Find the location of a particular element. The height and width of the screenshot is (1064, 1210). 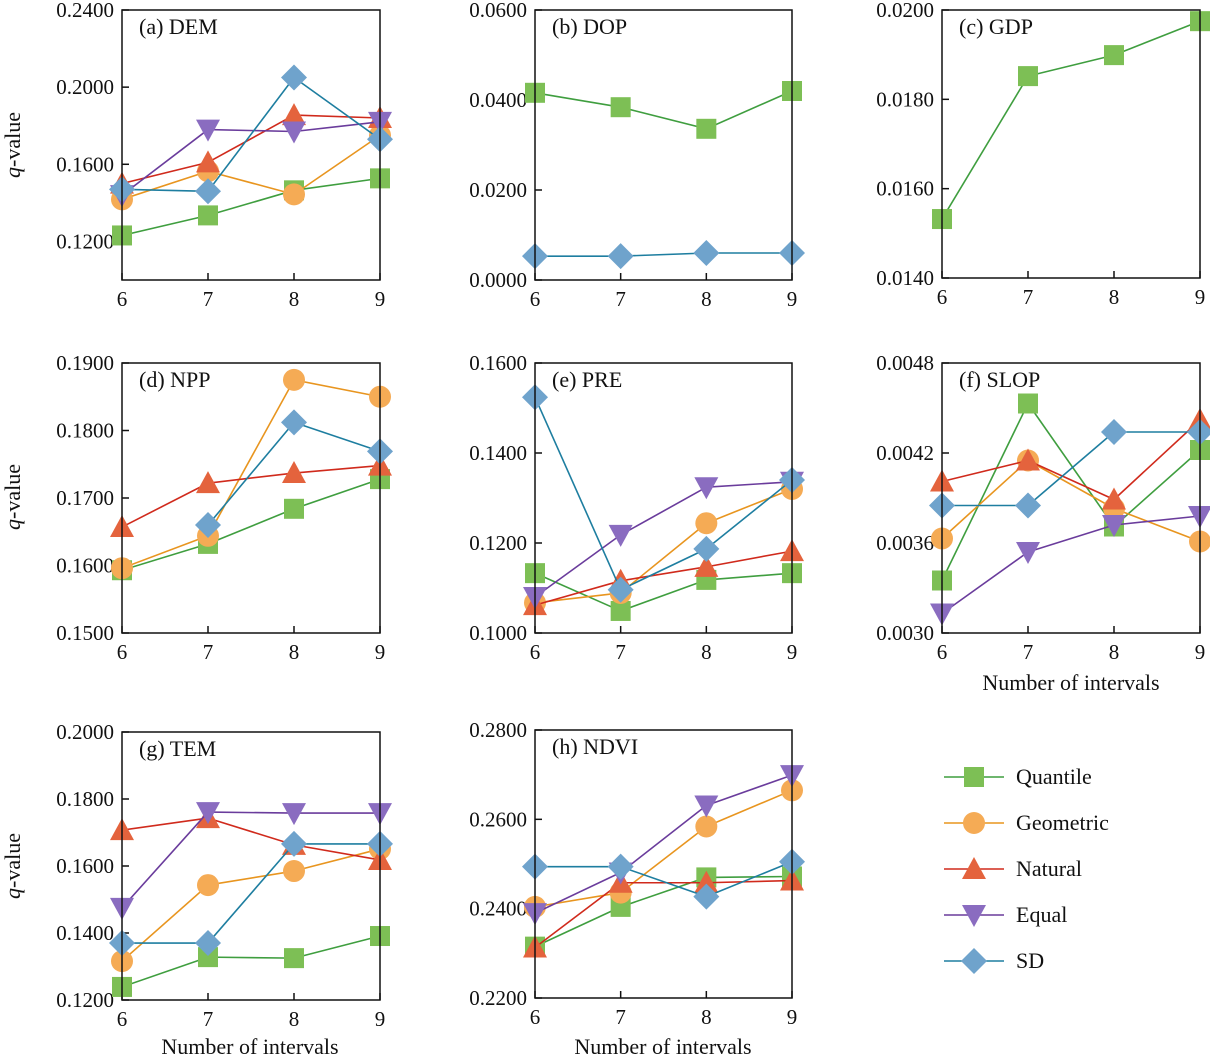

y-tick-label: 0.0200 is located at coordinates (905, 11).